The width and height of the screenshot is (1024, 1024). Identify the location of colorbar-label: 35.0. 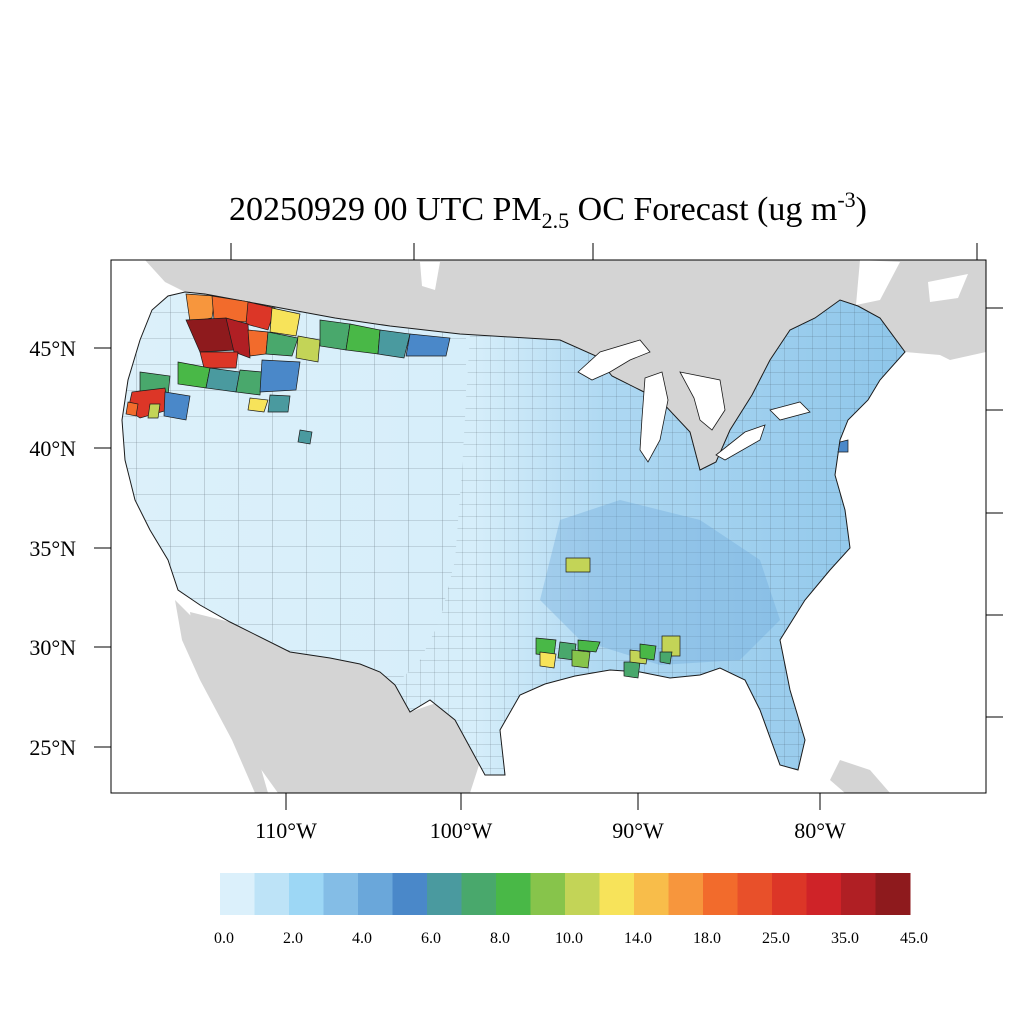
(845, 938).